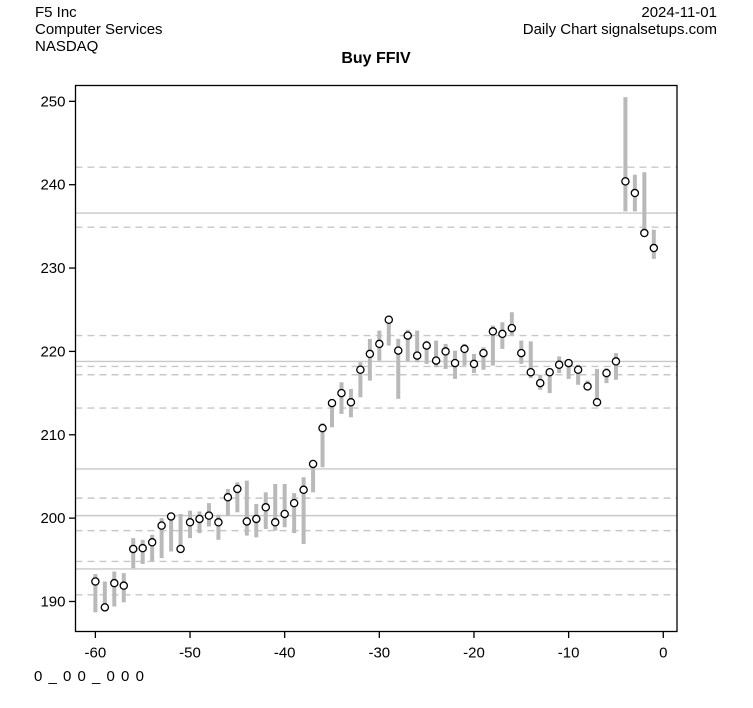 Image resolution: width=753 pixels, height=708 pixels. Describe the element at coordinates (89, 676) in the screenshot. I see `signal-code: 0 _ 0 0 _ 0 0 0` at that location.